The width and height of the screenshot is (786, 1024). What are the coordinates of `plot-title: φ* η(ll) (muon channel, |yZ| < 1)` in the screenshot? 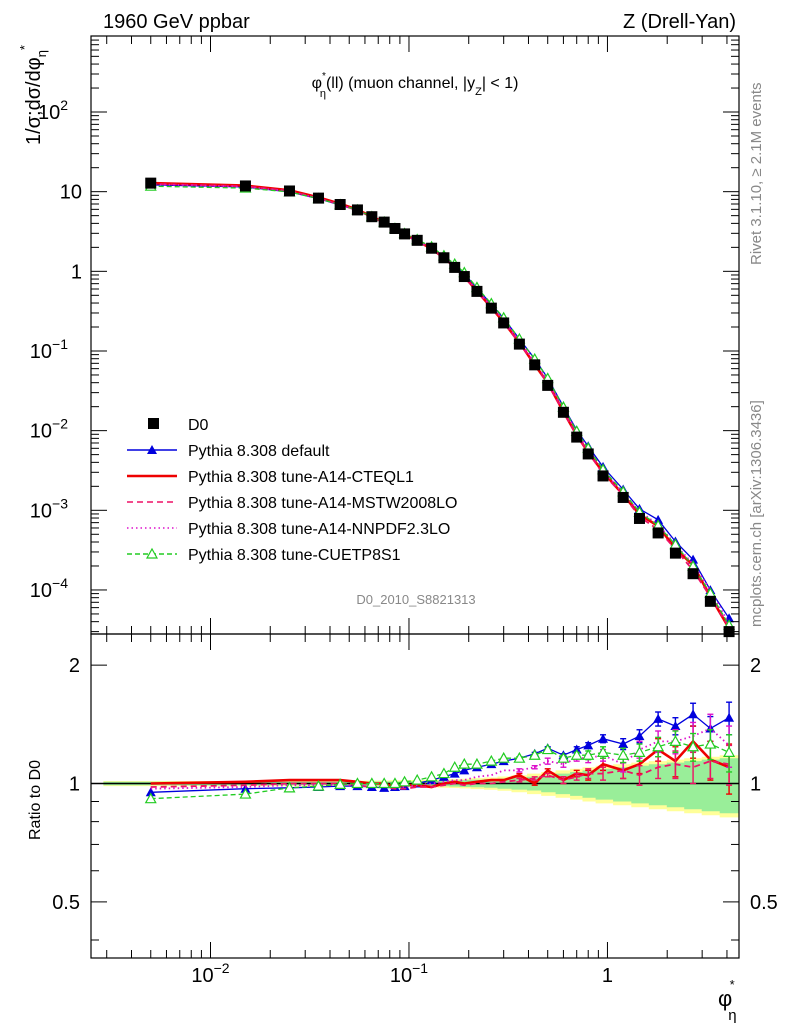 It's located at (415, 85).